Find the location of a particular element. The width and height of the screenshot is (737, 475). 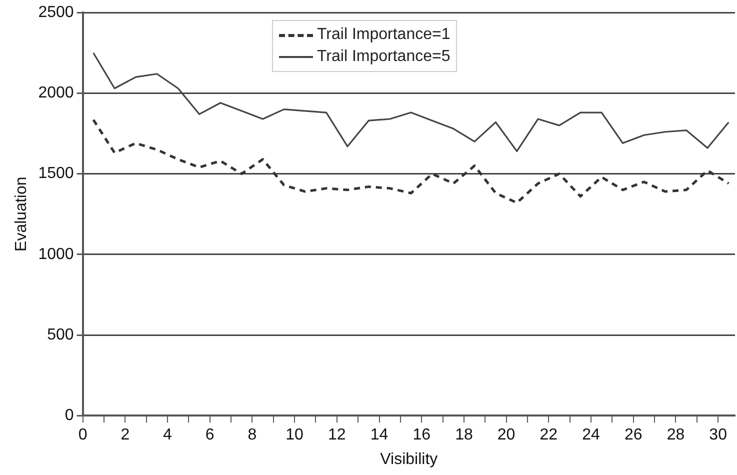

x-tick-label: 22 is located at coordinates (549, 435).